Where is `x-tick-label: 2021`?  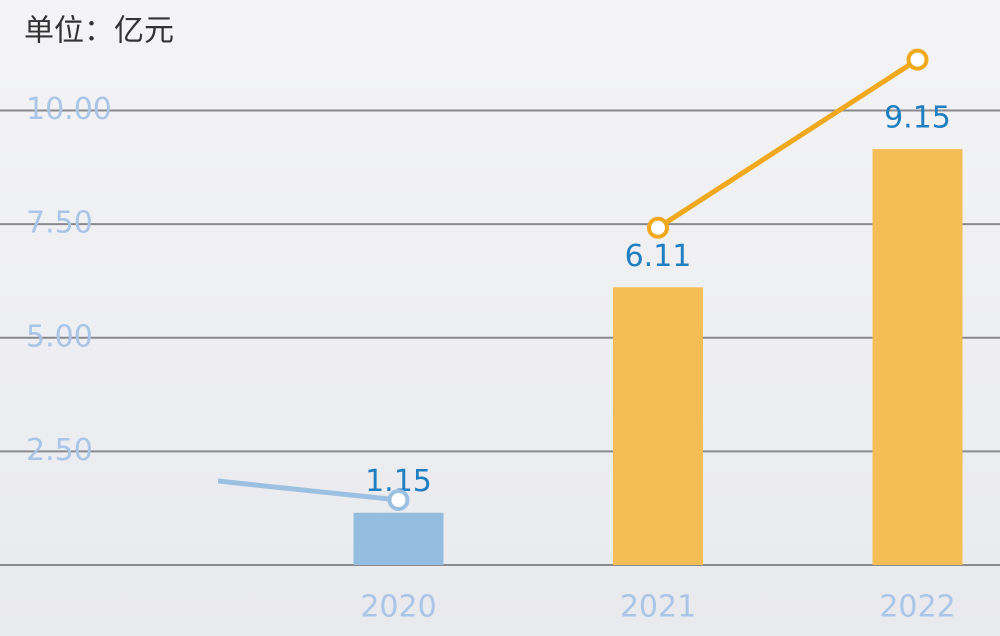 x-tick-label: 2021 is located at coordinates (658, 607).